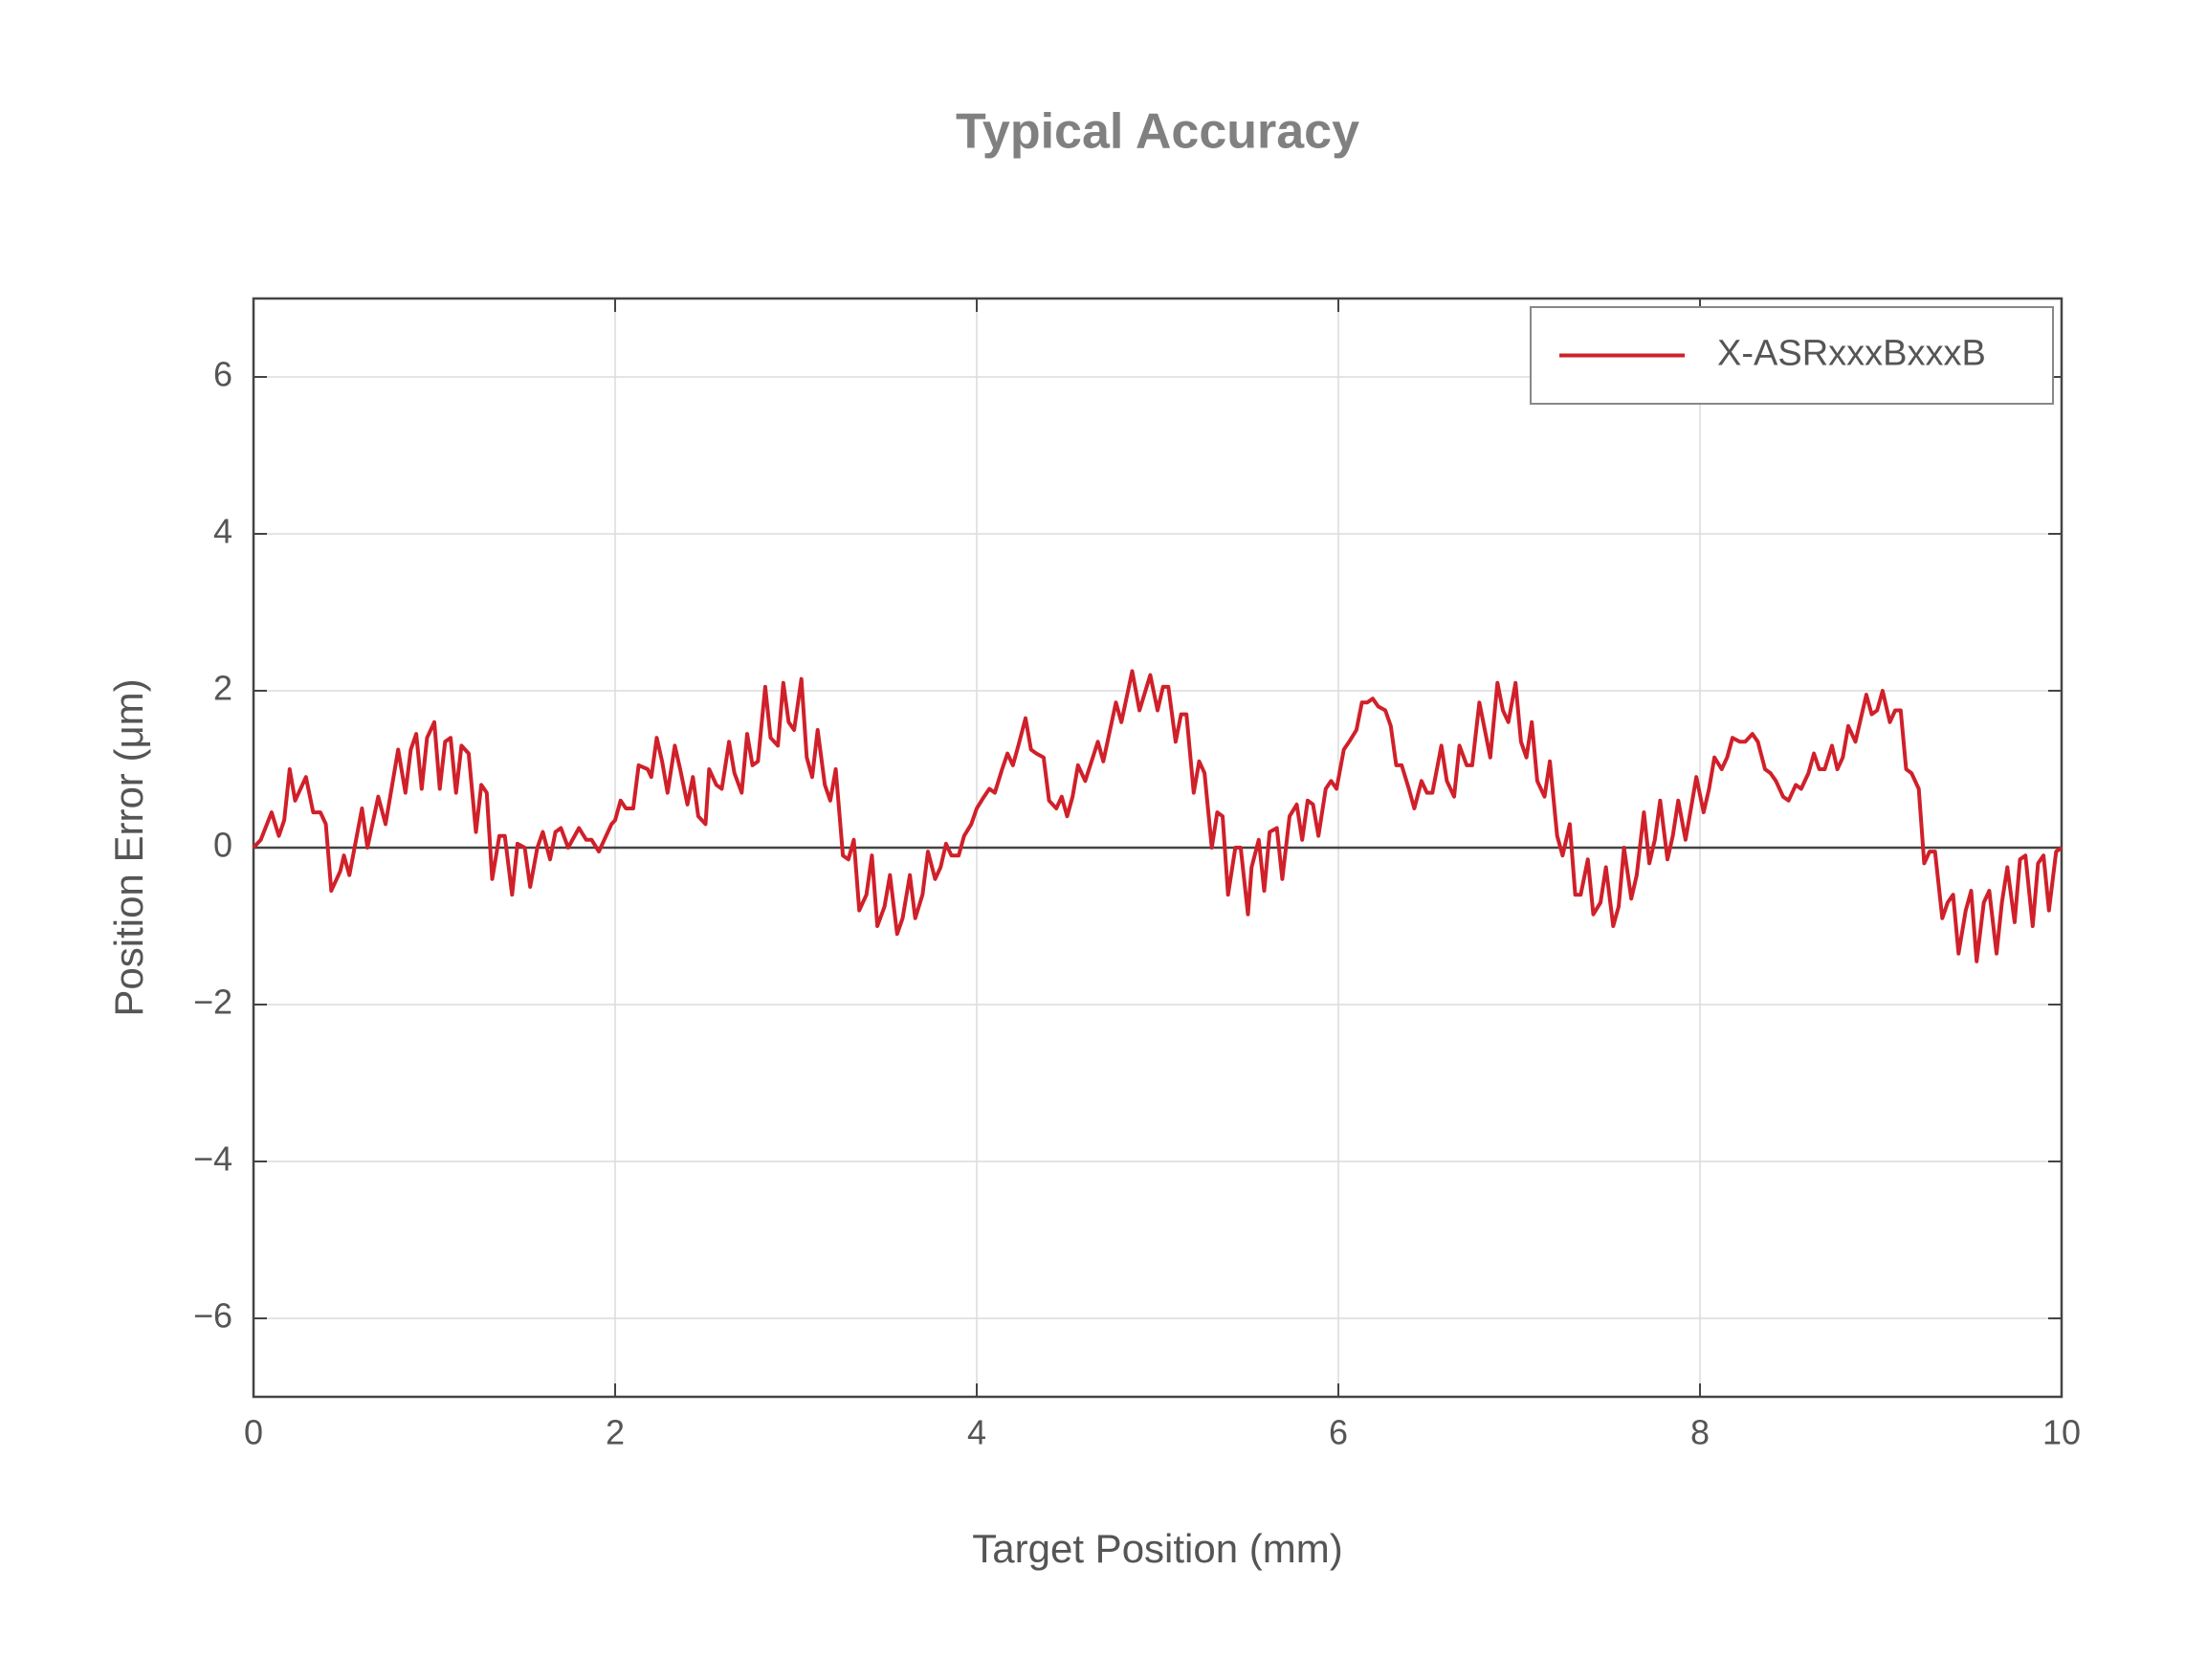 The image size is (2185, 1680). I want to click on x-tick-label: 4, so click(976, 1433).